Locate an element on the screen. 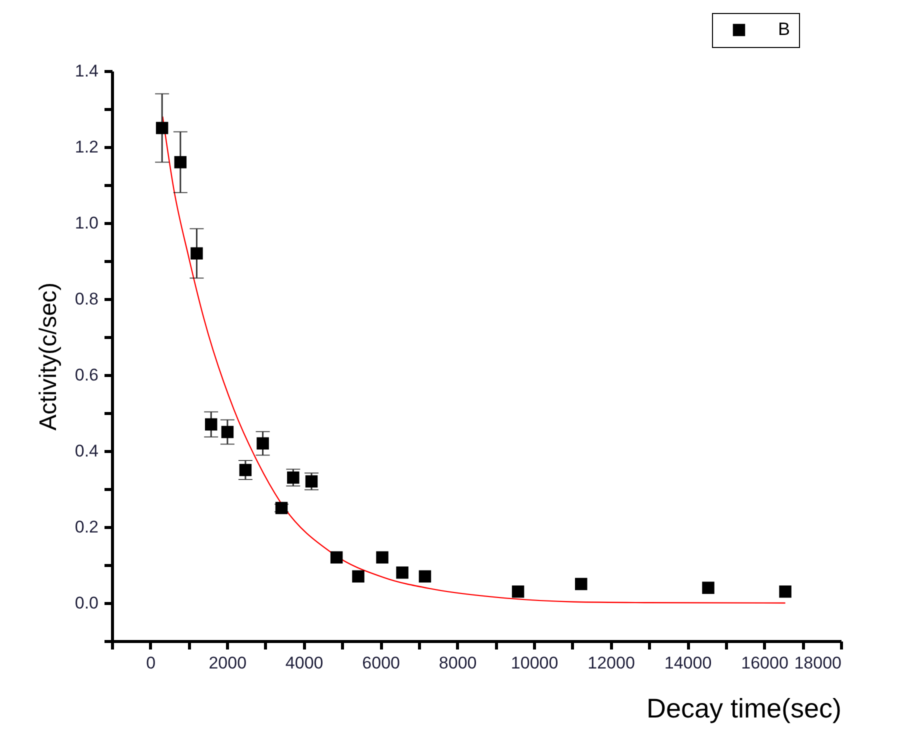 Image resolution: width=899 pixels, height=733 pixels. y-tick-label: 0.0 is located at coordinates (86, 603).